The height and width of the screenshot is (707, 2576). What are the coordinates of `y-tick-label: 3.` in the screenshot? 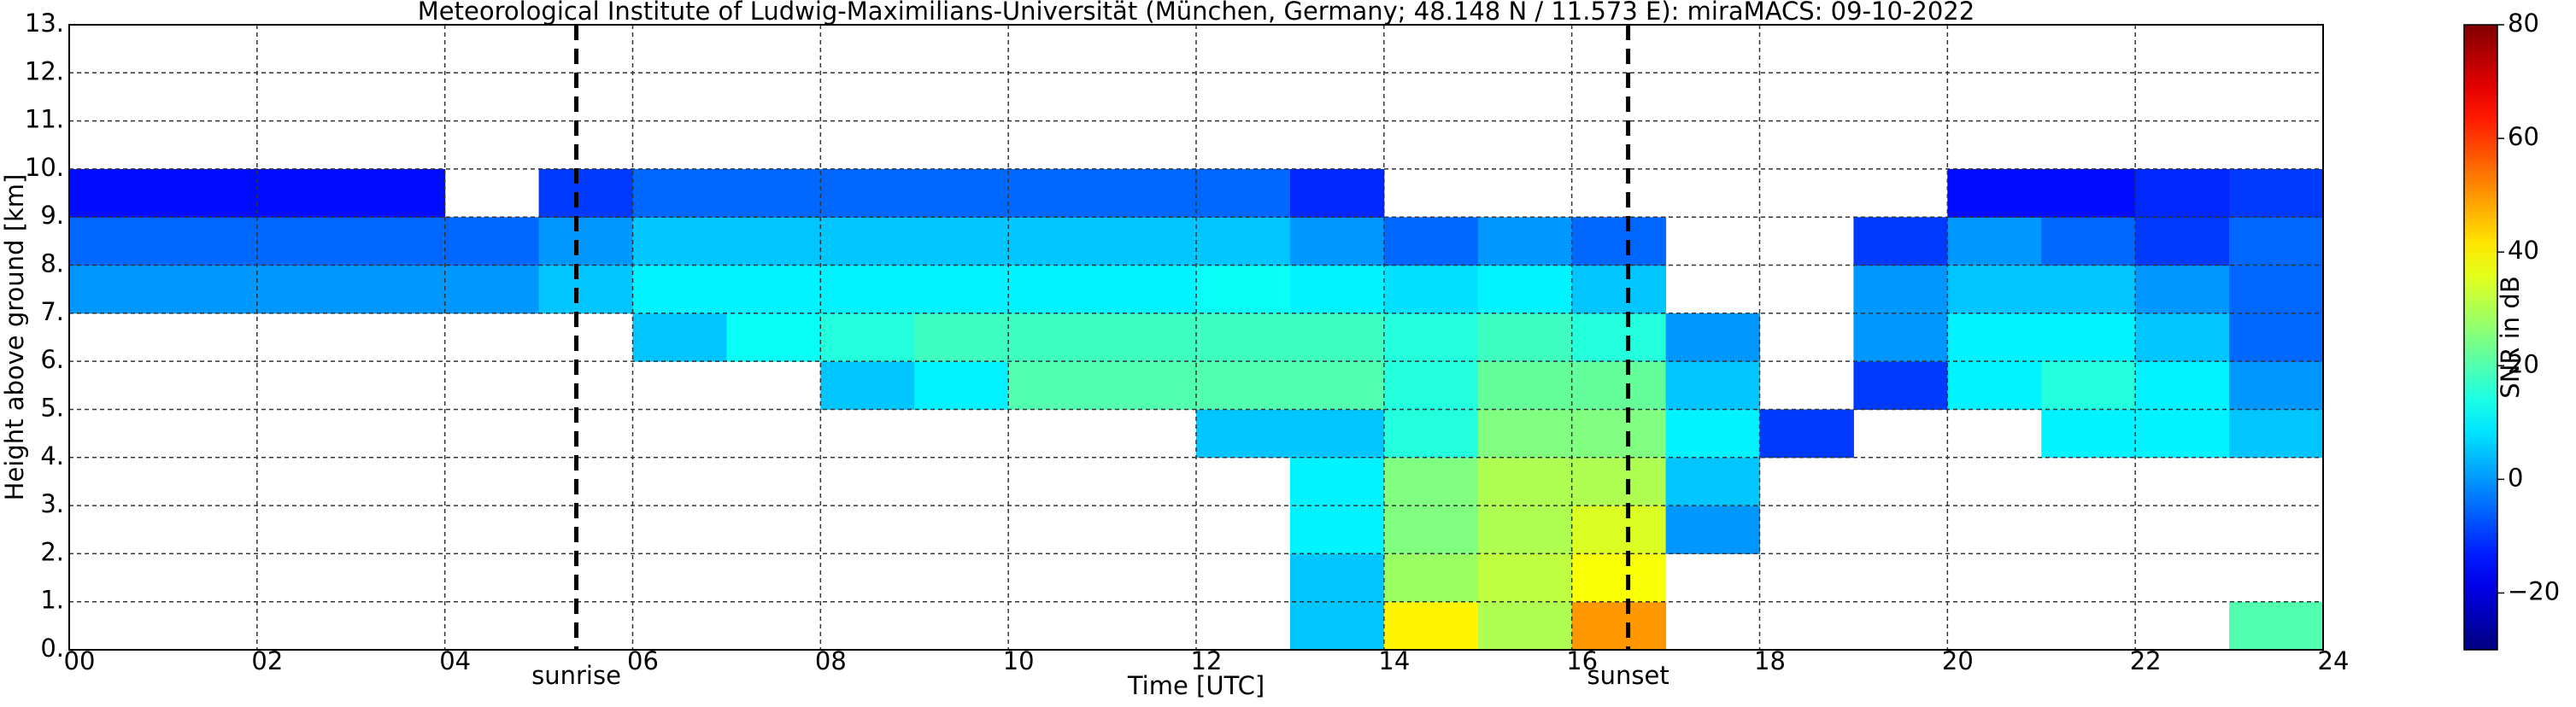 It's located at (52, 504).